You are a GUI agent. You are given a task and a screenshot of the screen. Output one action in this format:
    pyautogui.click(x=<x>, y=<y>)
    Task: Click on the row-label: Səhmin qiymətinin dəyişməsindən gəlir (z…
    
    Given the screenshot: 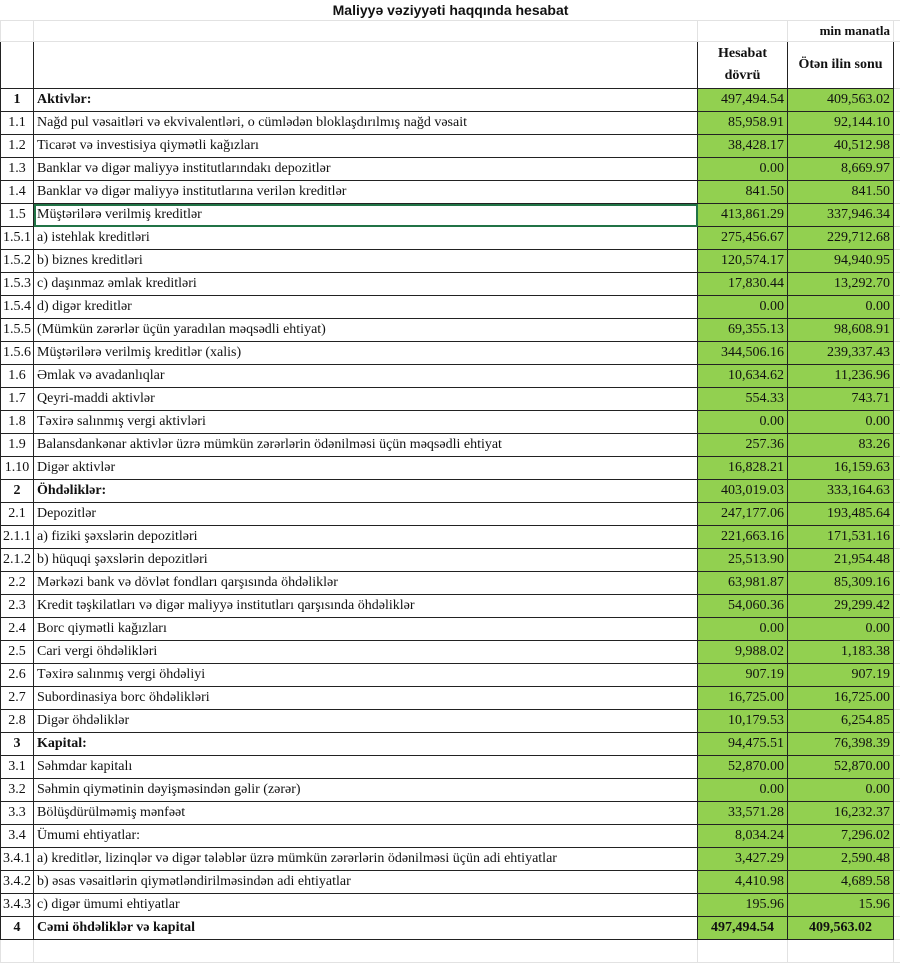 What is the action you would take?
    pyautogui.click(x=366, y=790)
    